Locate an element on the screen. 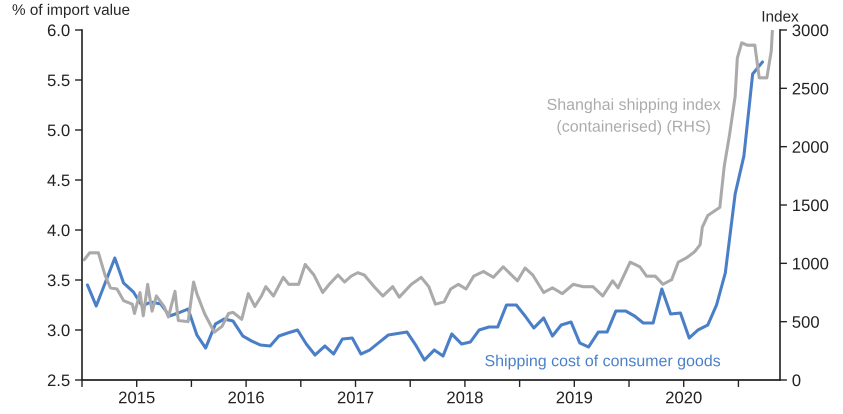 This screenshot has width=843, height=414. y2-tick-label: 1500 is located at coordinates (810, 205).